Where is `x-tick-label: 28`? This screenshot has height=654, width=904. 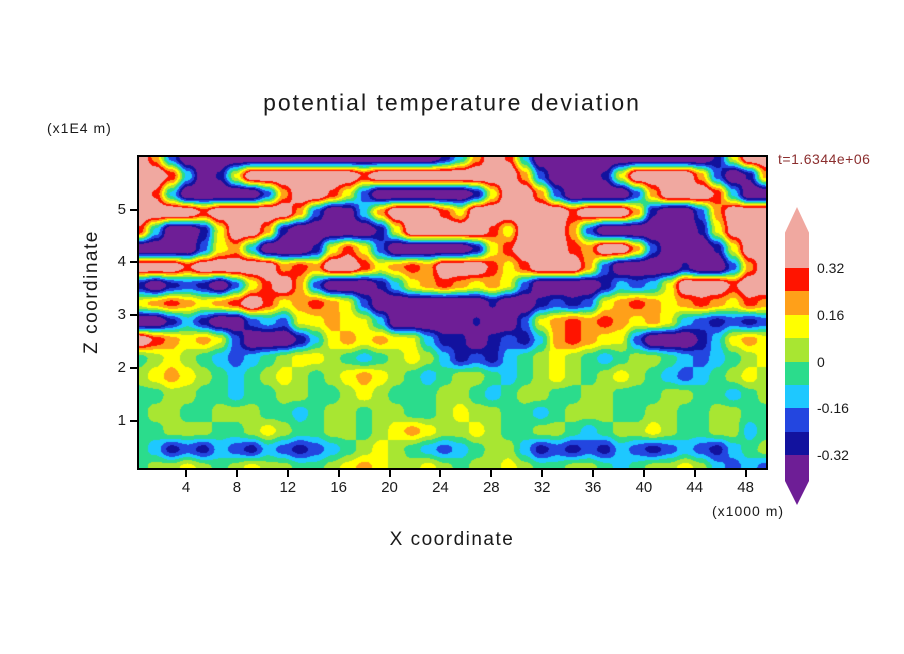
x-tick-label: 28 is located at coordinates (491, 487).